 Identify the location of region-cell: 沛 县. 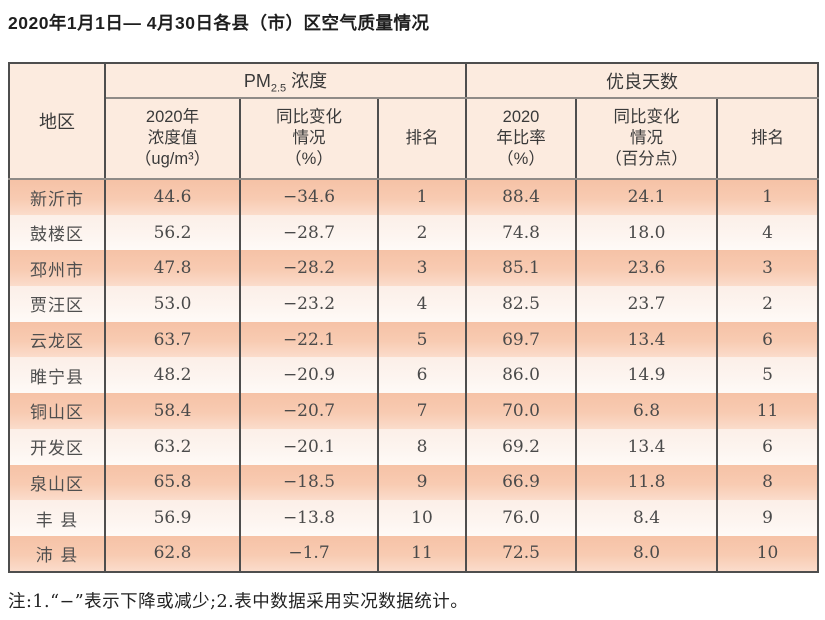
(57, 553).